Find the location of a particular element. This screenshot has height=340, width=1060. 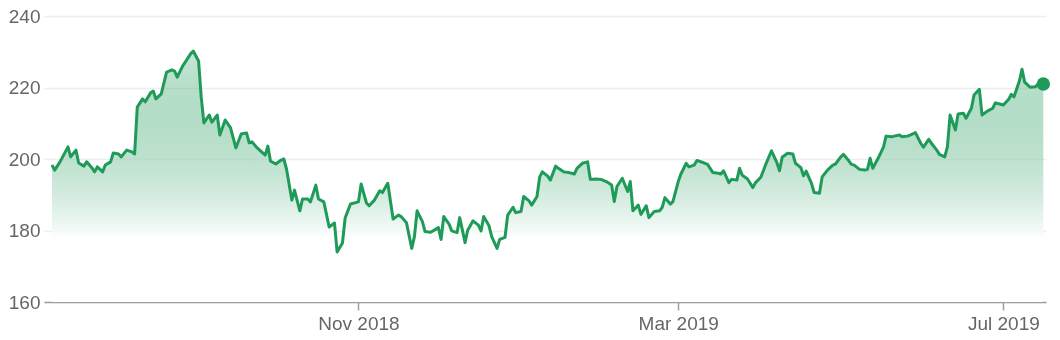

y-tick-label: 220 is located at coordinates (24, 87).